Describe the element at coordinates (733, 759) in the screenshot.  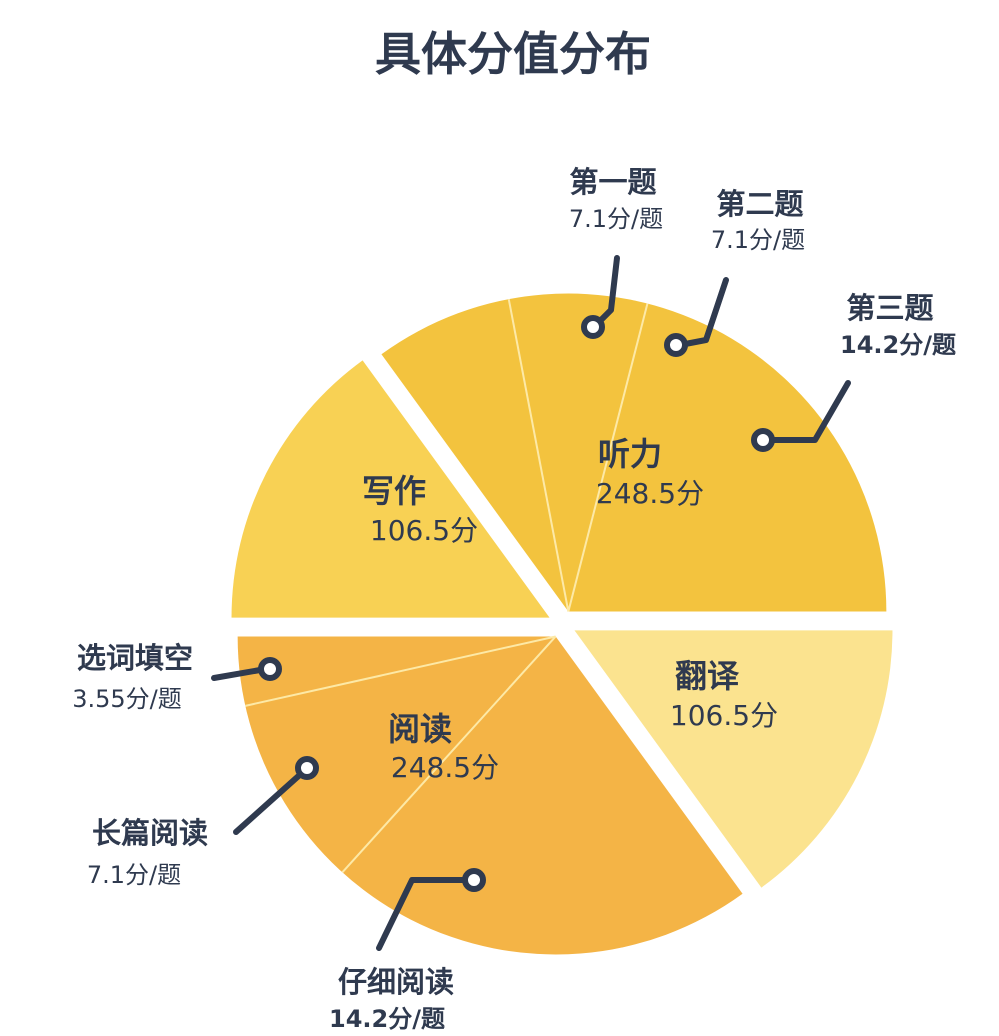
I see `slice-translation` at that location.